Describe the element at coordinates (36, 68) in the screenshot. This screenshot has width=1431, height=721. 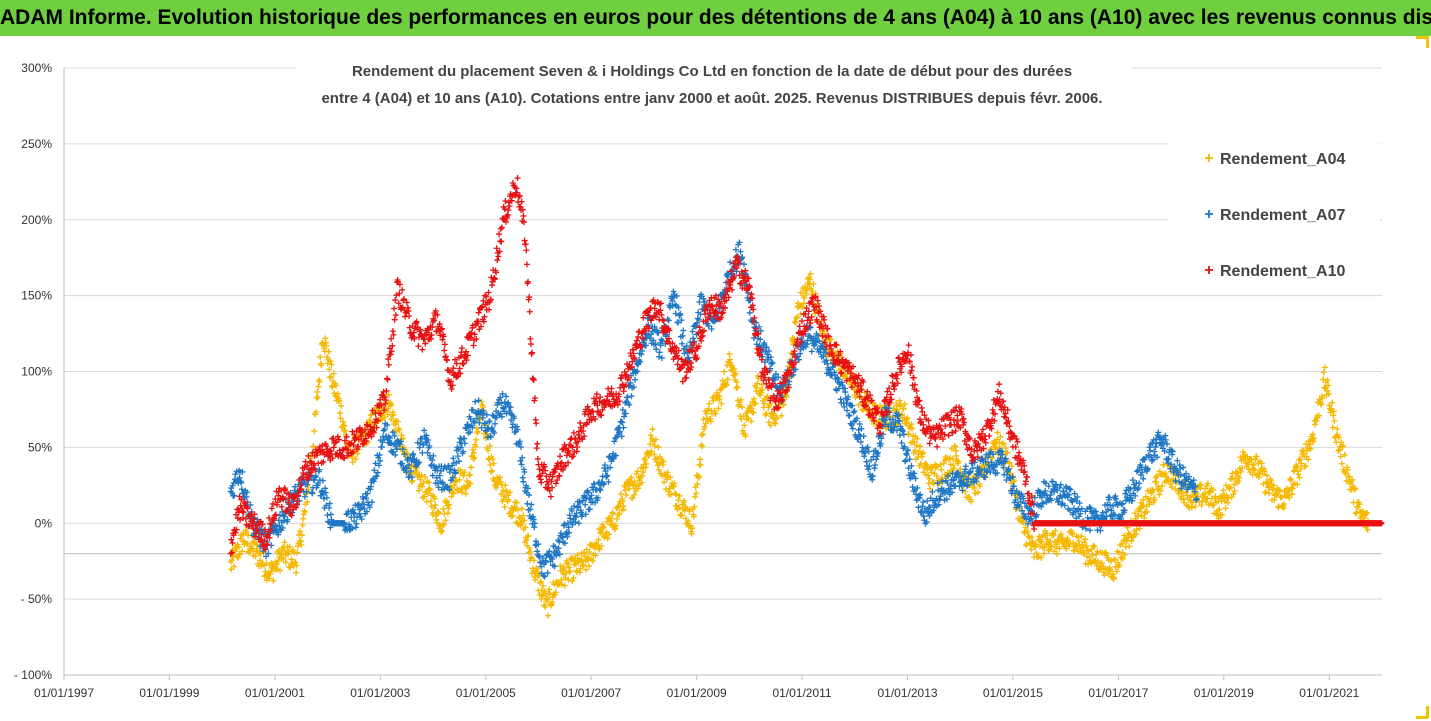
I see `y-tick-label: 300%` at that location.